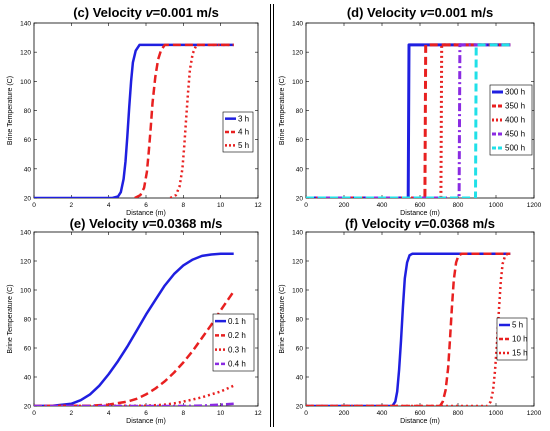 The width and height of the screenshot is (550, 431). Describe the element at coordinates (515, 106) in the screenshot. I see `legend-entry: 350 h` at that location.